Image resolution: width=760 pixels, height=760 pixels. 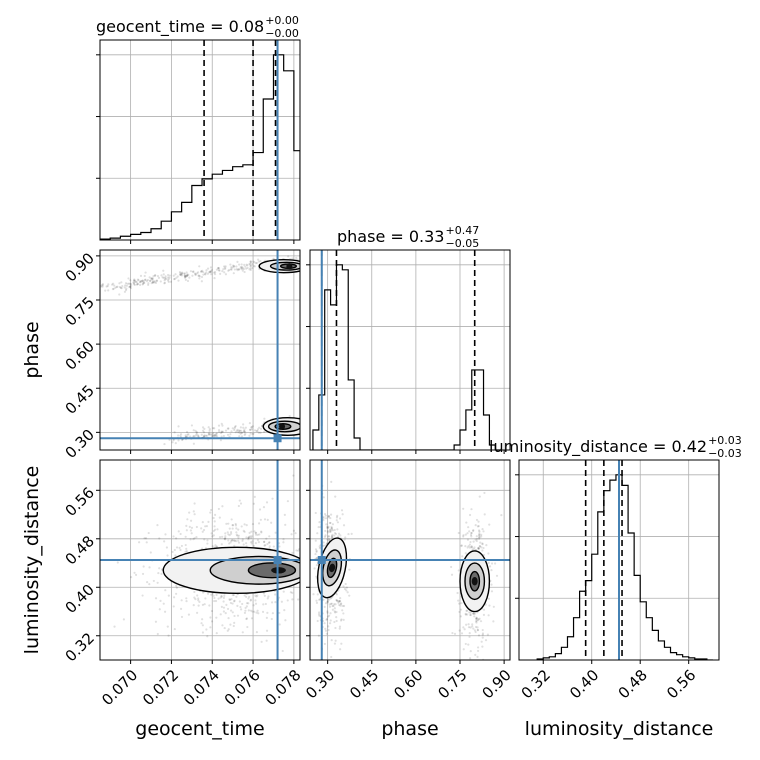 I want to click on x-tick-label: 0.070, so click(x=119, y=687).